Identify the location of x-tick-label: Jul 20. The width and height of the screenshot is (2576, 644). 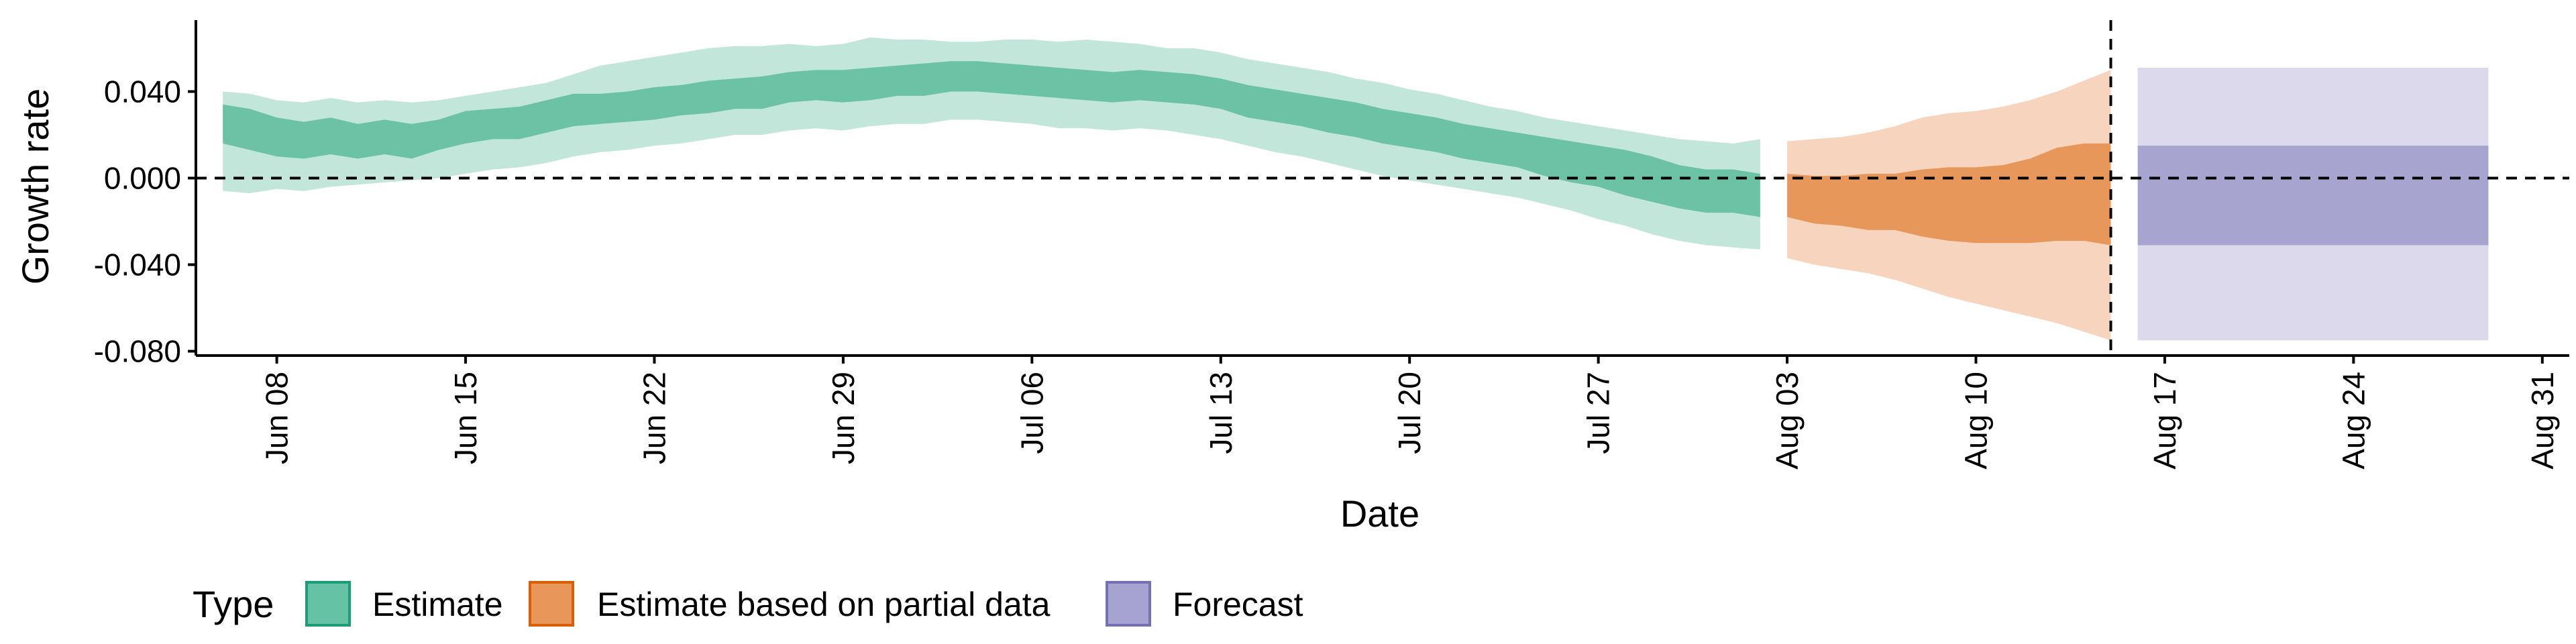
(1409, 413).